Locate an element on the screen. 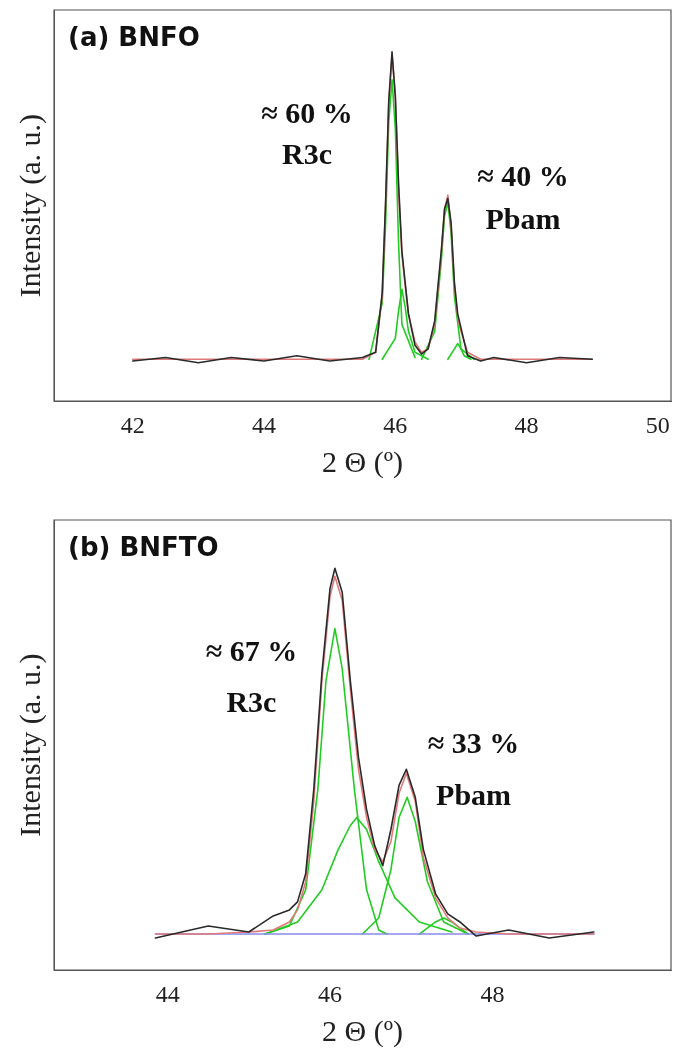  annotation: ≈ 67 % is located at coordinates (251, 650).